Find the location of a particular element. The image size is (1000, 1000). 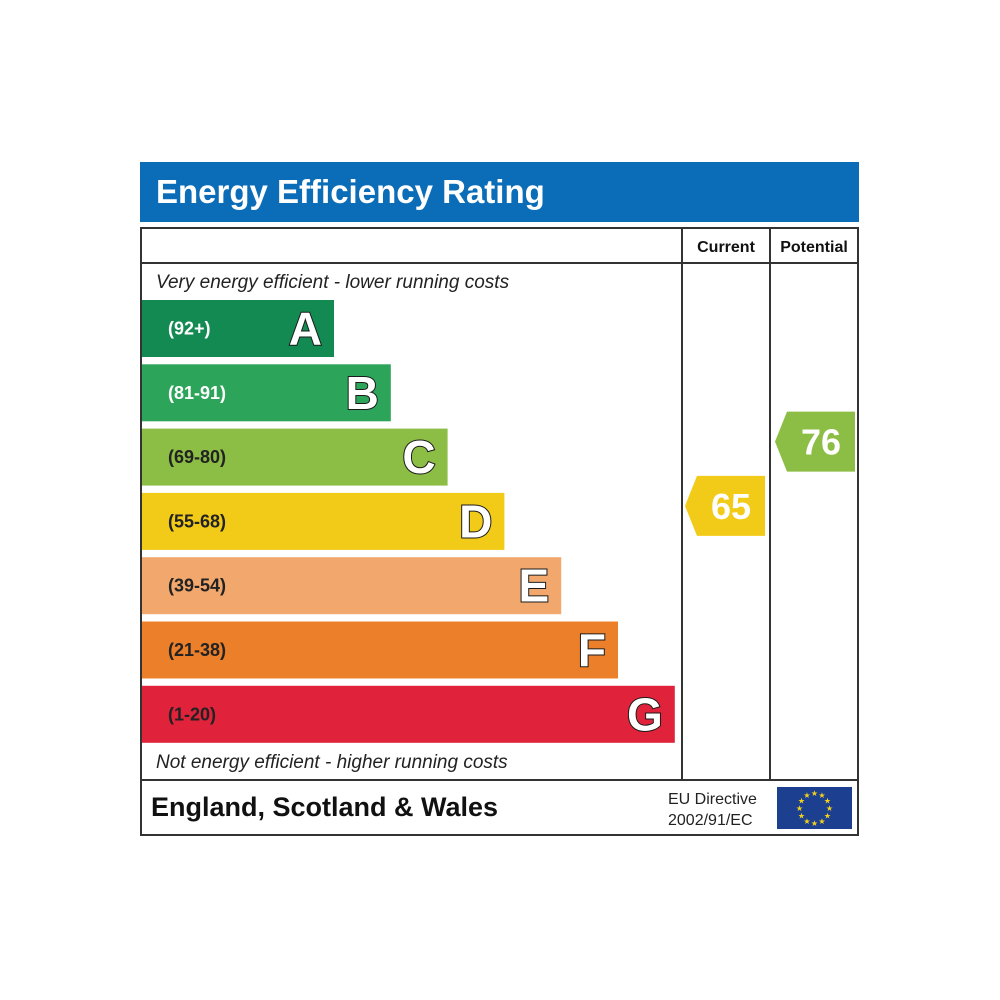

band-g-letter: G is located at coordinates (645, 714).